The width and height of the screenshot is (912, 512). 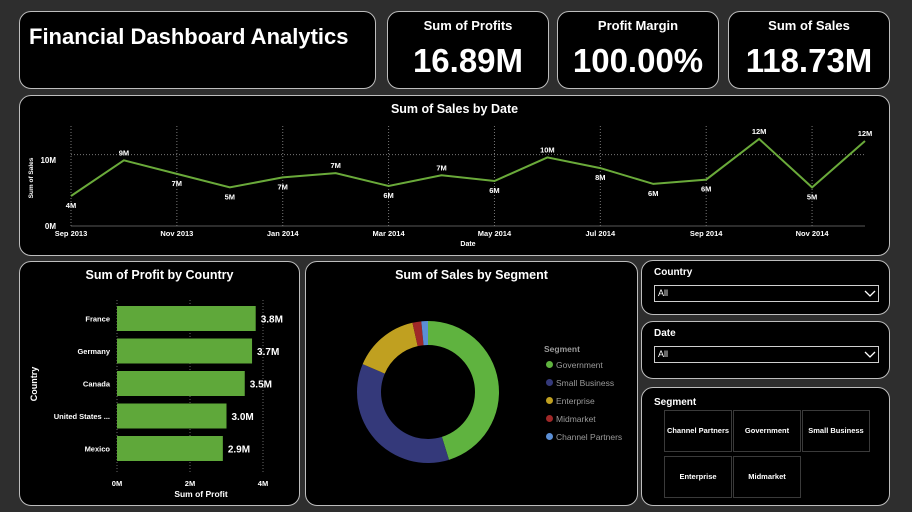 I want to click on x-tick-label: Jan 2014, so click(x=283, y=233).